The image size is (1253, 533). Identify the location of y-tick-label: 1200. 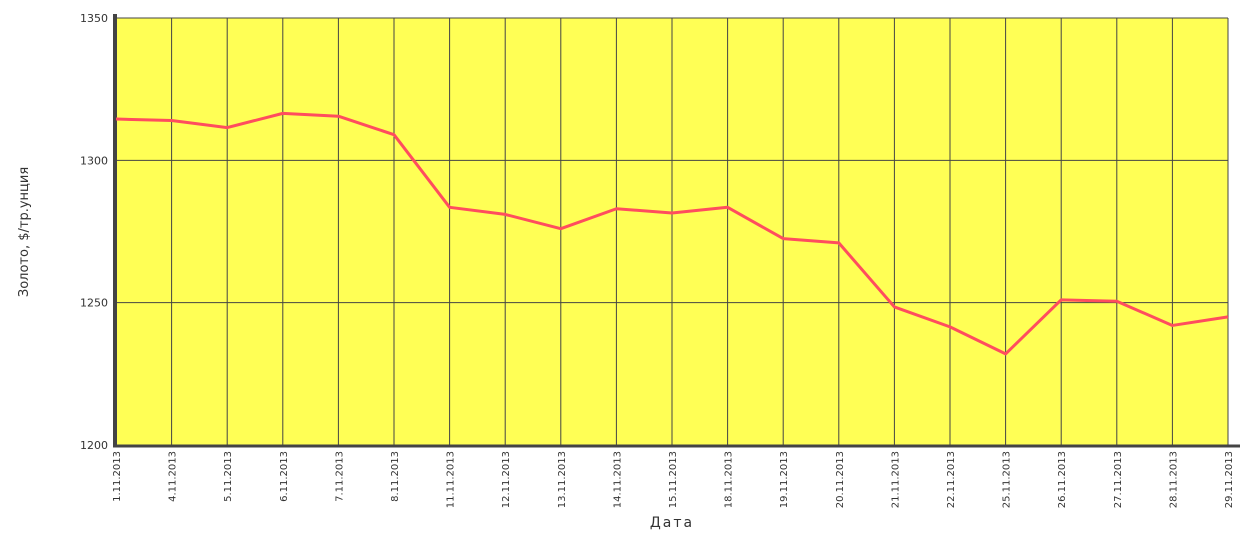
(94, 445).